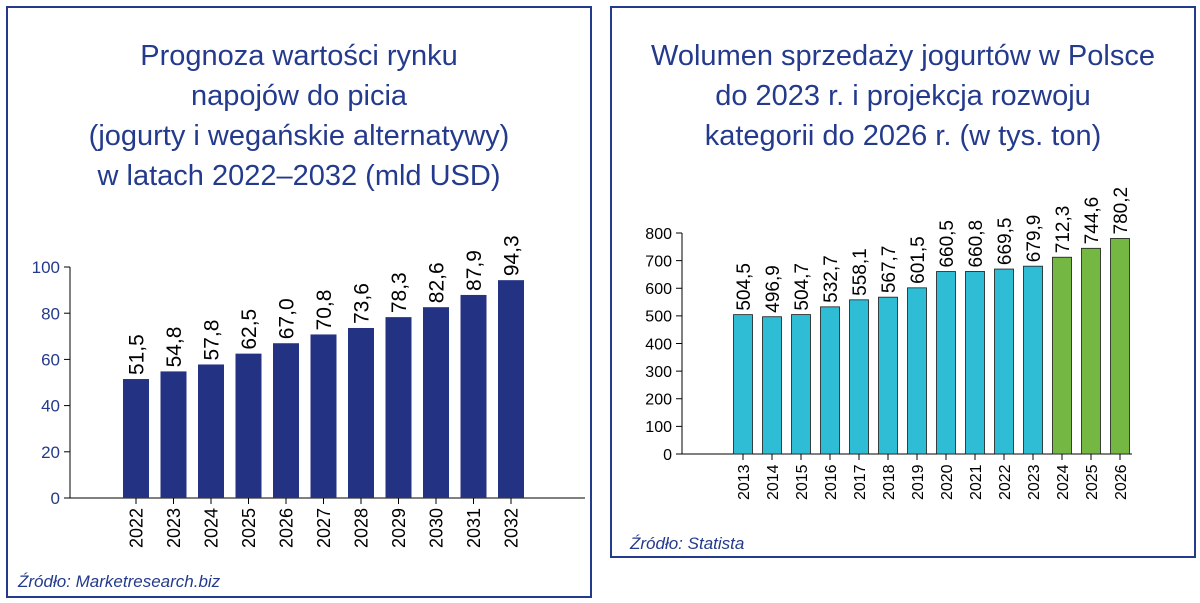 The image size is (1200, 603). Describe the element at coordinates (50, 360) in the screenshot. I see `y-tick-label: 60` at that location.